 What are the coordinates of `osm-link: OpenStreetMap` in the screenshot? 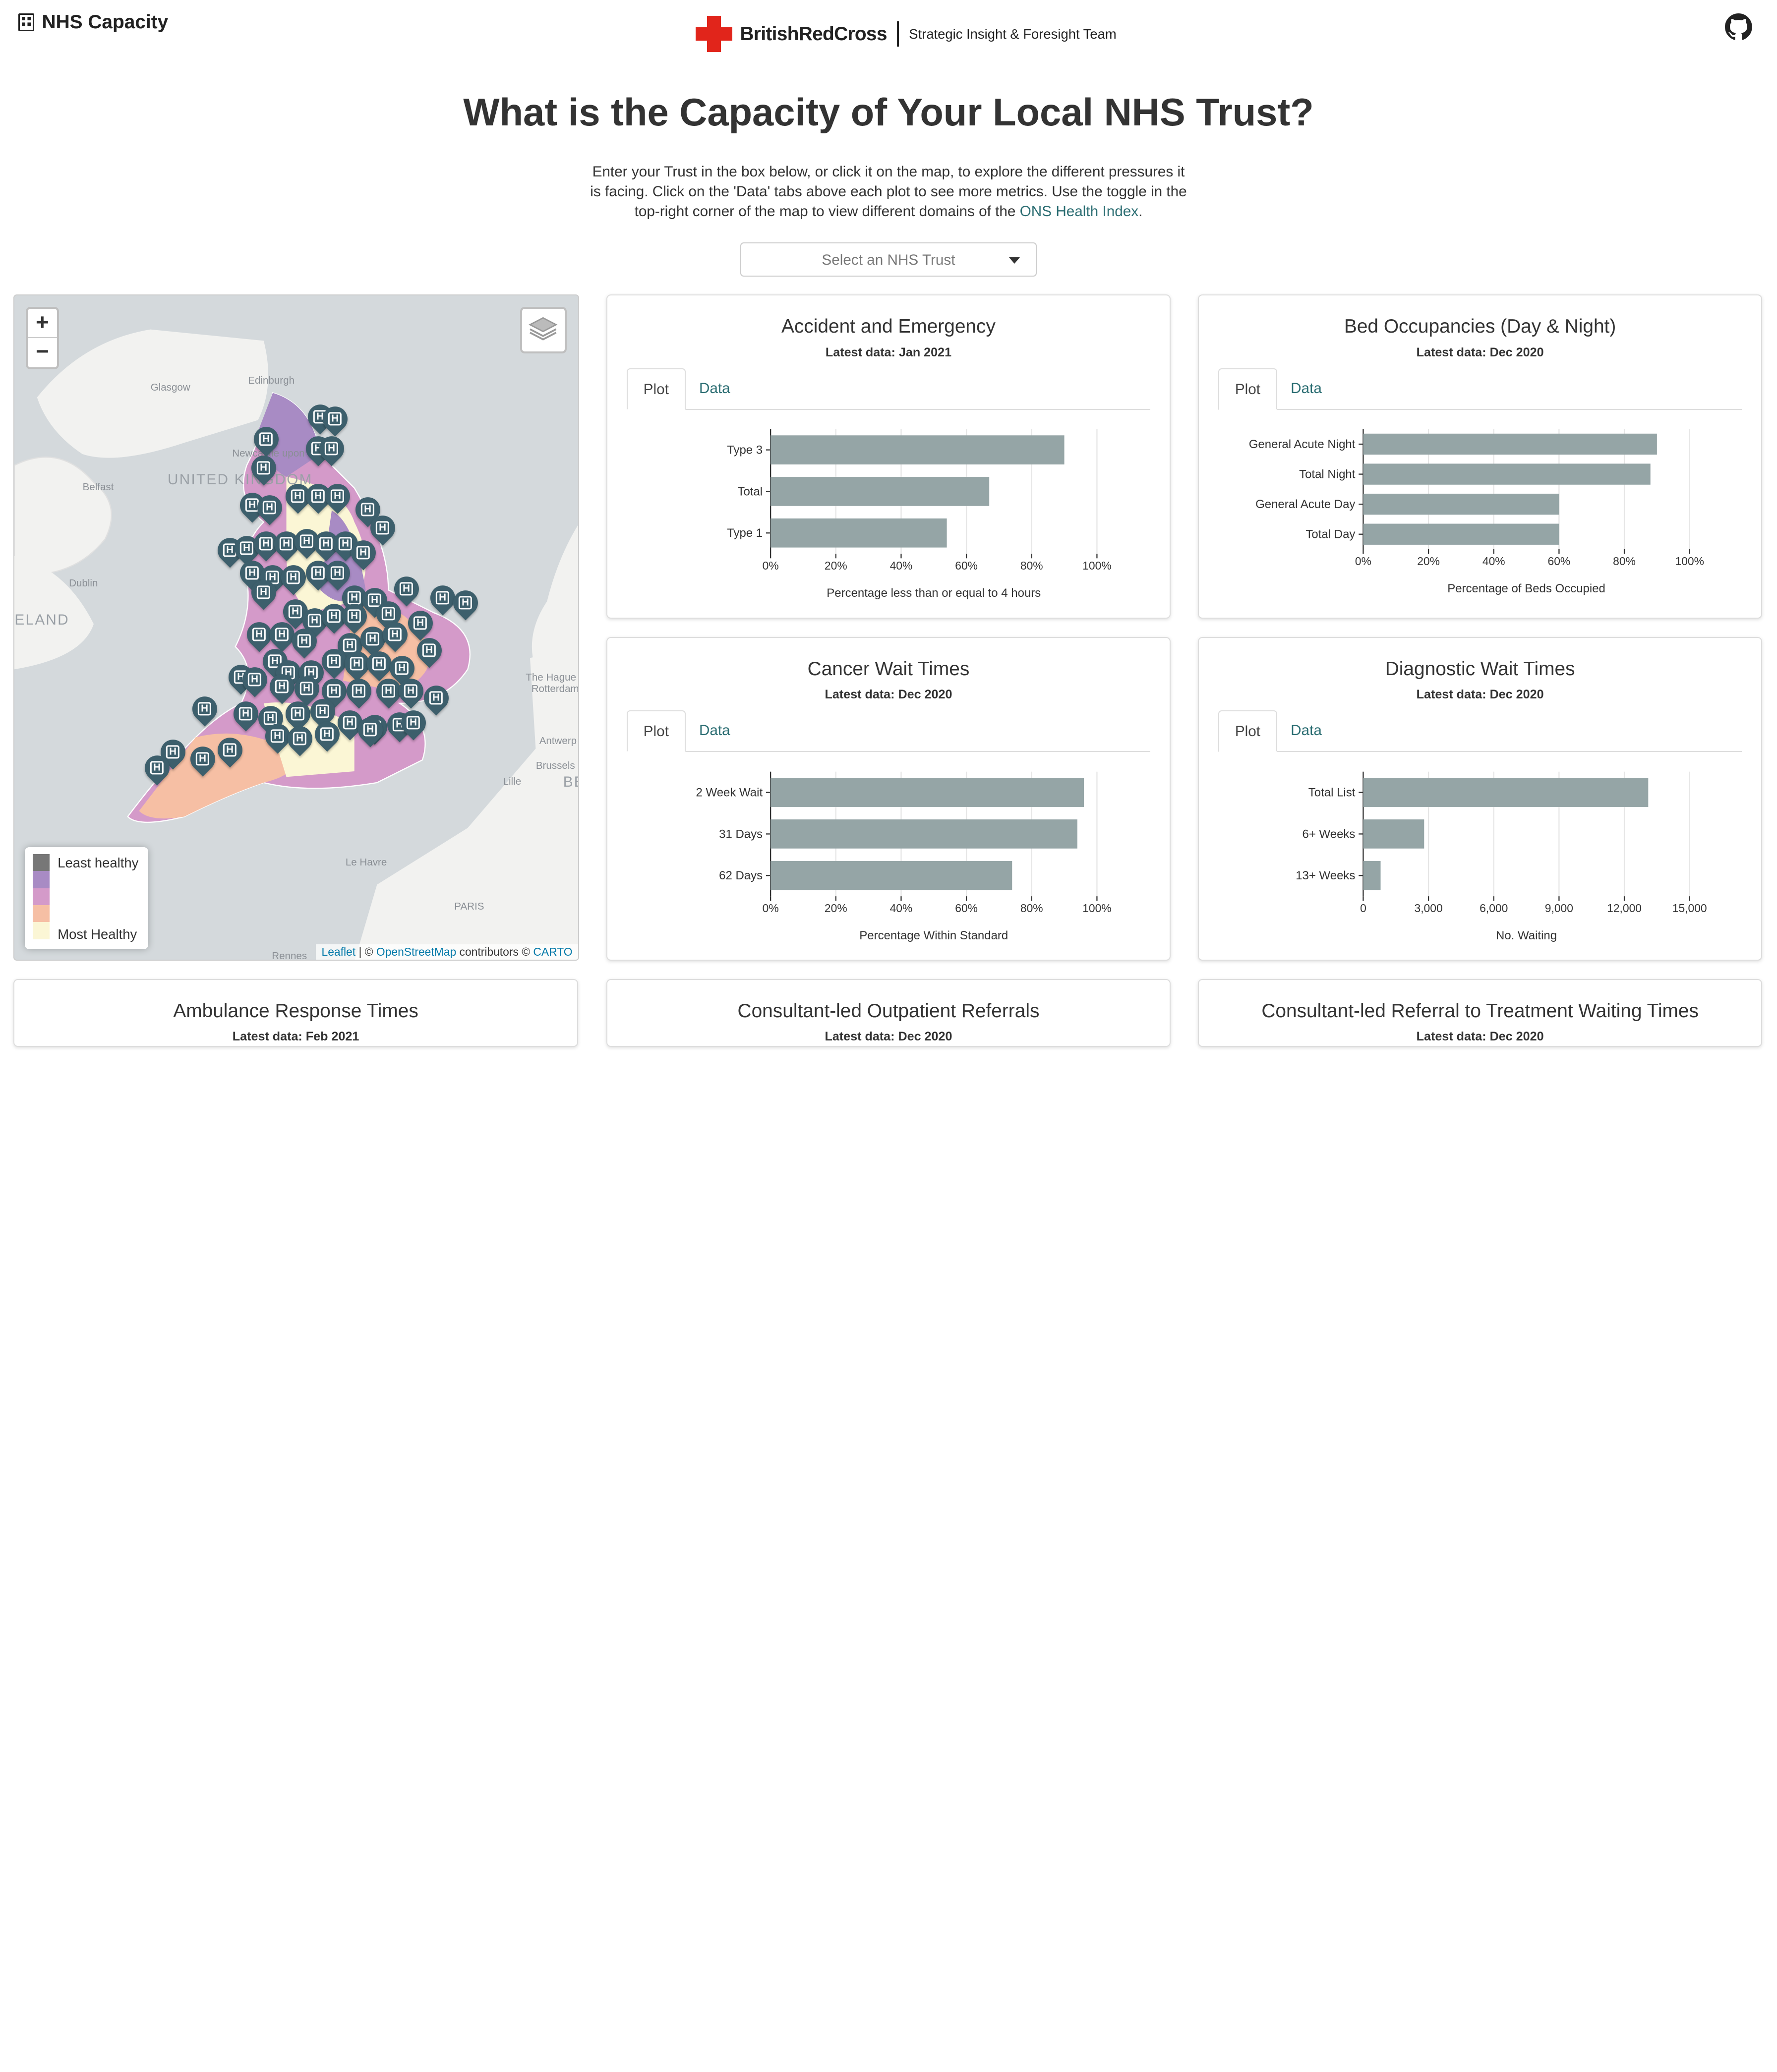 It's located at (416, 951).